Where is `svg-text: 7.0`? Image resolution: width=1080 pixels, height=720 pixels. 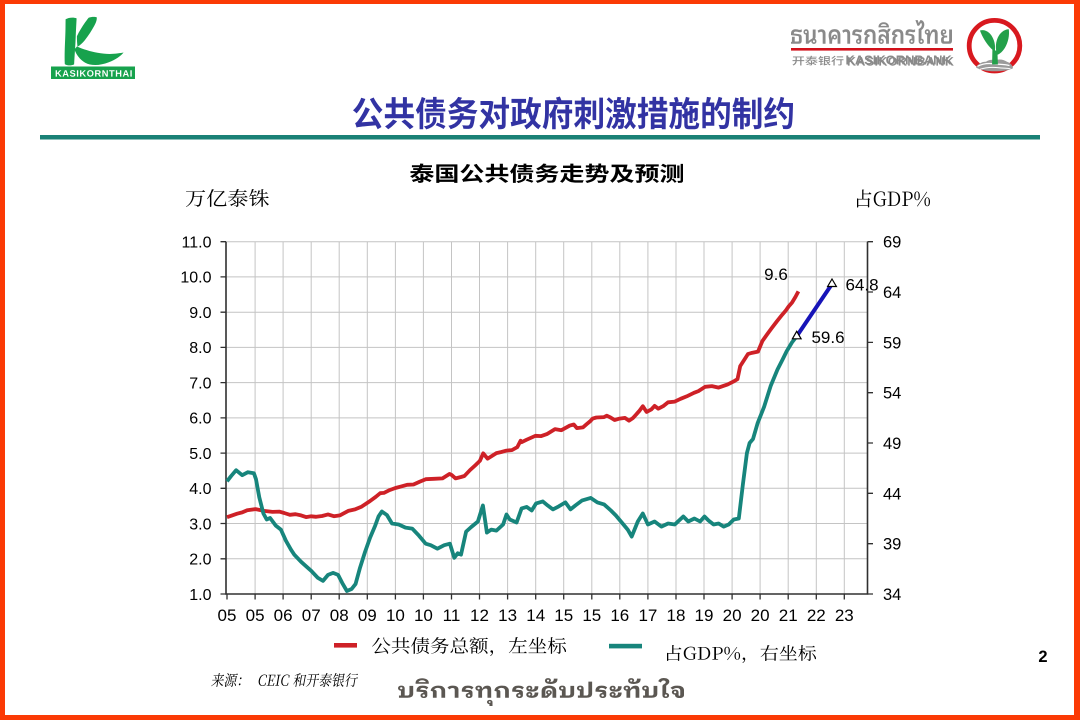
svg-text: 7.0 is located at coordinates (200, 383).